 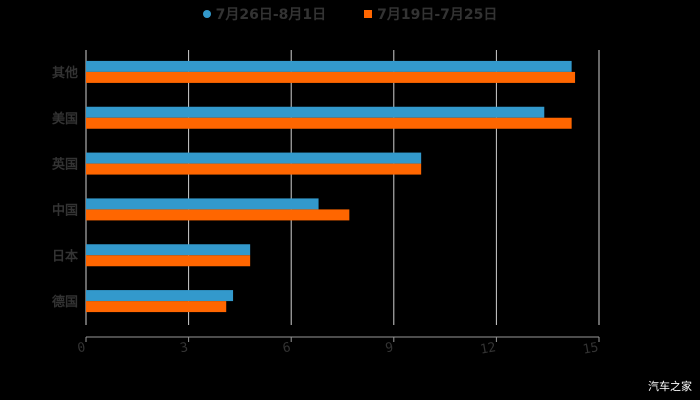 I want to click on y-category-label: 日本, so click(x=65, y=256).